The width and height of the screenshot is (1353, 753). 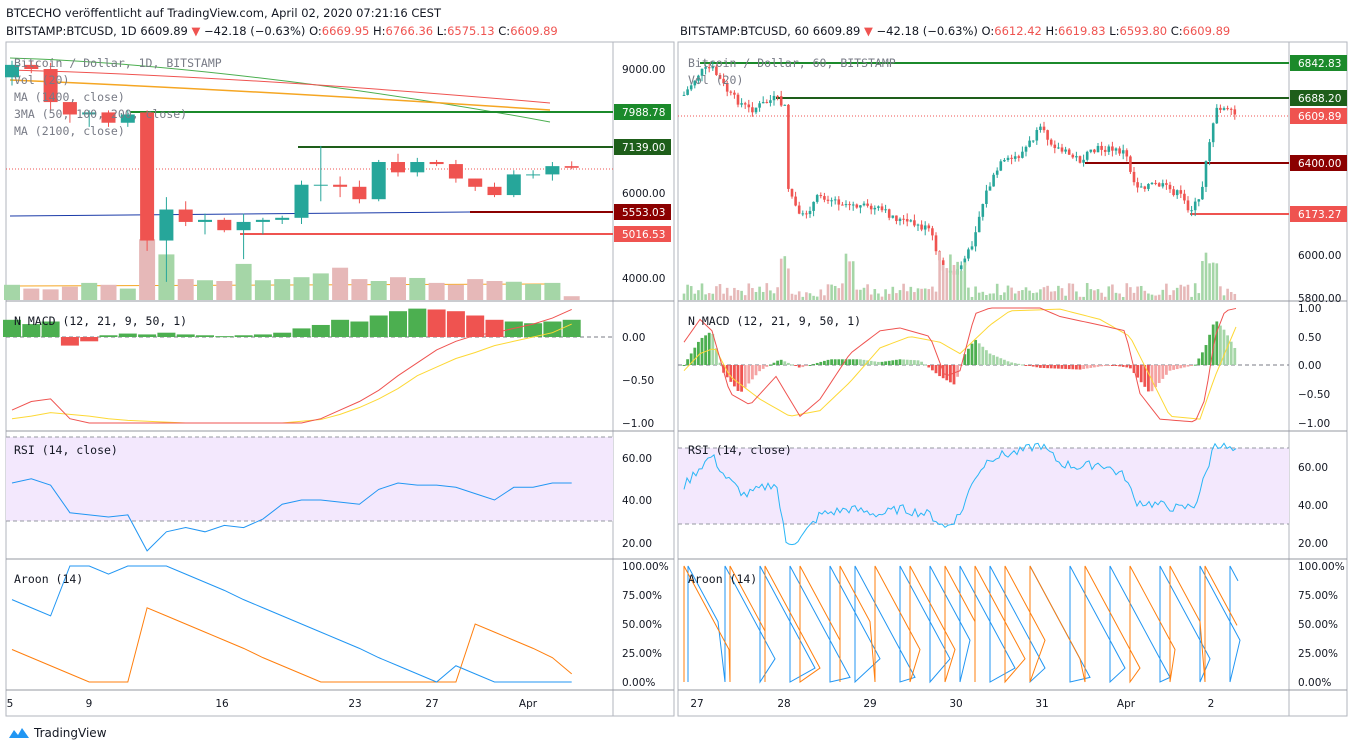 I want to click on right-aroon-tick: 50.00%, so click(x=1318, y=625).